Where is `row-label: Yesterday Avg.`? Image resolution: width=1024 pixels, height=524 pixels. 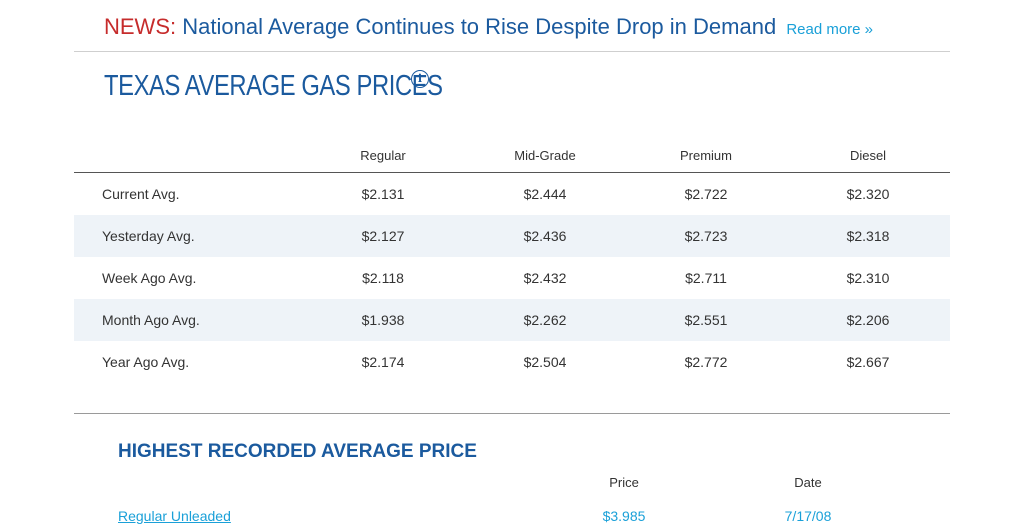
row-label: Yesterday Avg. is located at coordinates (148, 236).